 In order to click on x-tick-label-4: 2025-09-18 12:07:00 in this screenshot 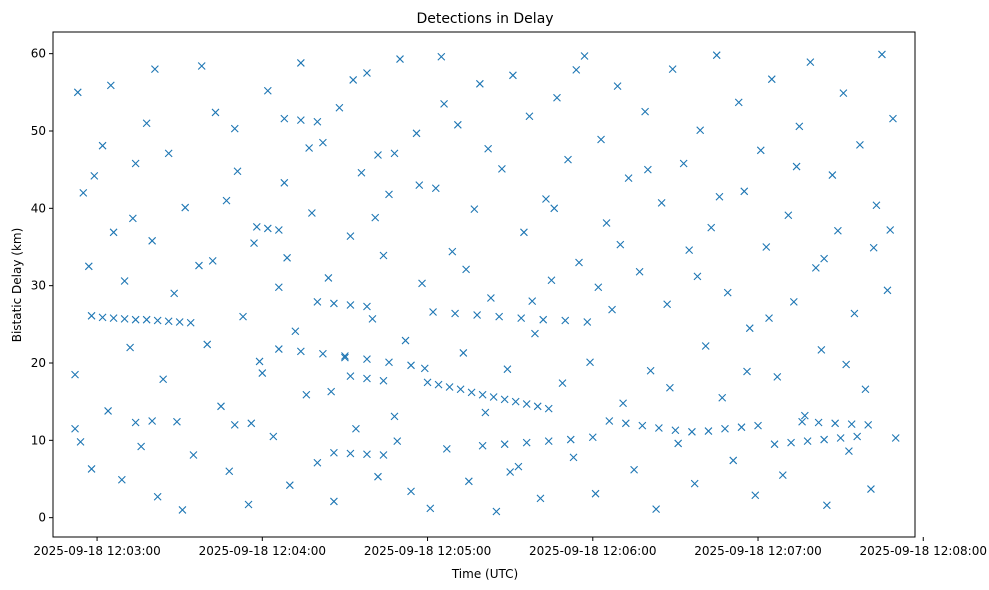, I will do `click(757, 551)`.